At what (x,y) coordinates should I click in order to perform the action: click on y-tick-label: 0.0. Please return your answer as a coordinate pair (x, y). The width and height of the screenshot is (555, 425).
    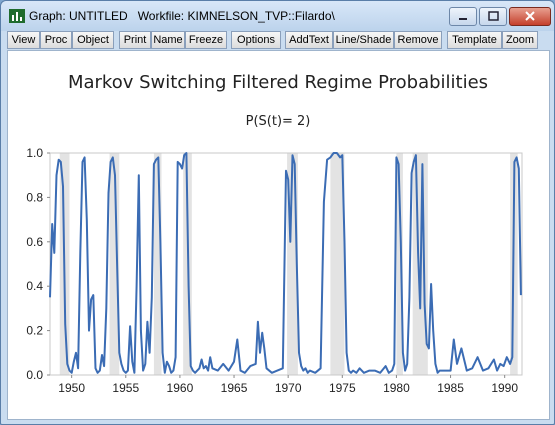
    Looking at the image, I should click on (34, 375).